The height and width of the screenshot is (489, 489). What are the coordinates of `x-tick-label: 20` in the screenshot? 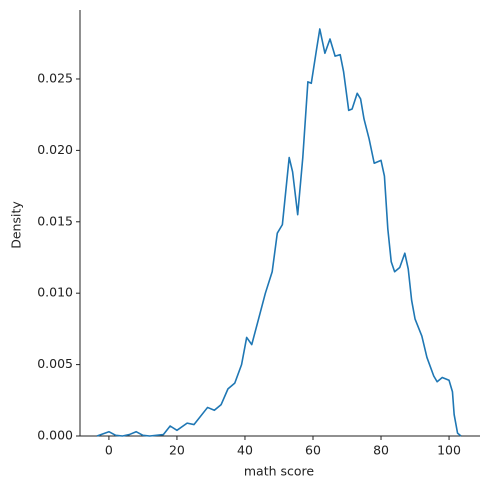 It's located at (177, 450).